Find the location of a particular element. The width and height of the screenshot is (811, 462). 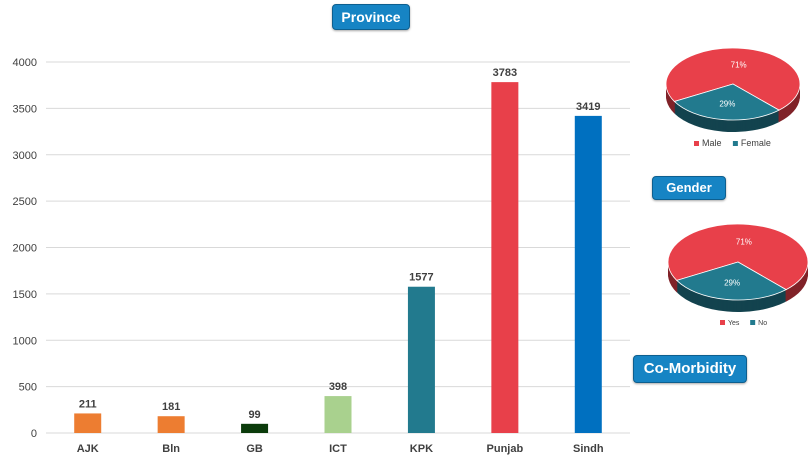

x-tick-label: KPK is located at coordinates (421, 449).